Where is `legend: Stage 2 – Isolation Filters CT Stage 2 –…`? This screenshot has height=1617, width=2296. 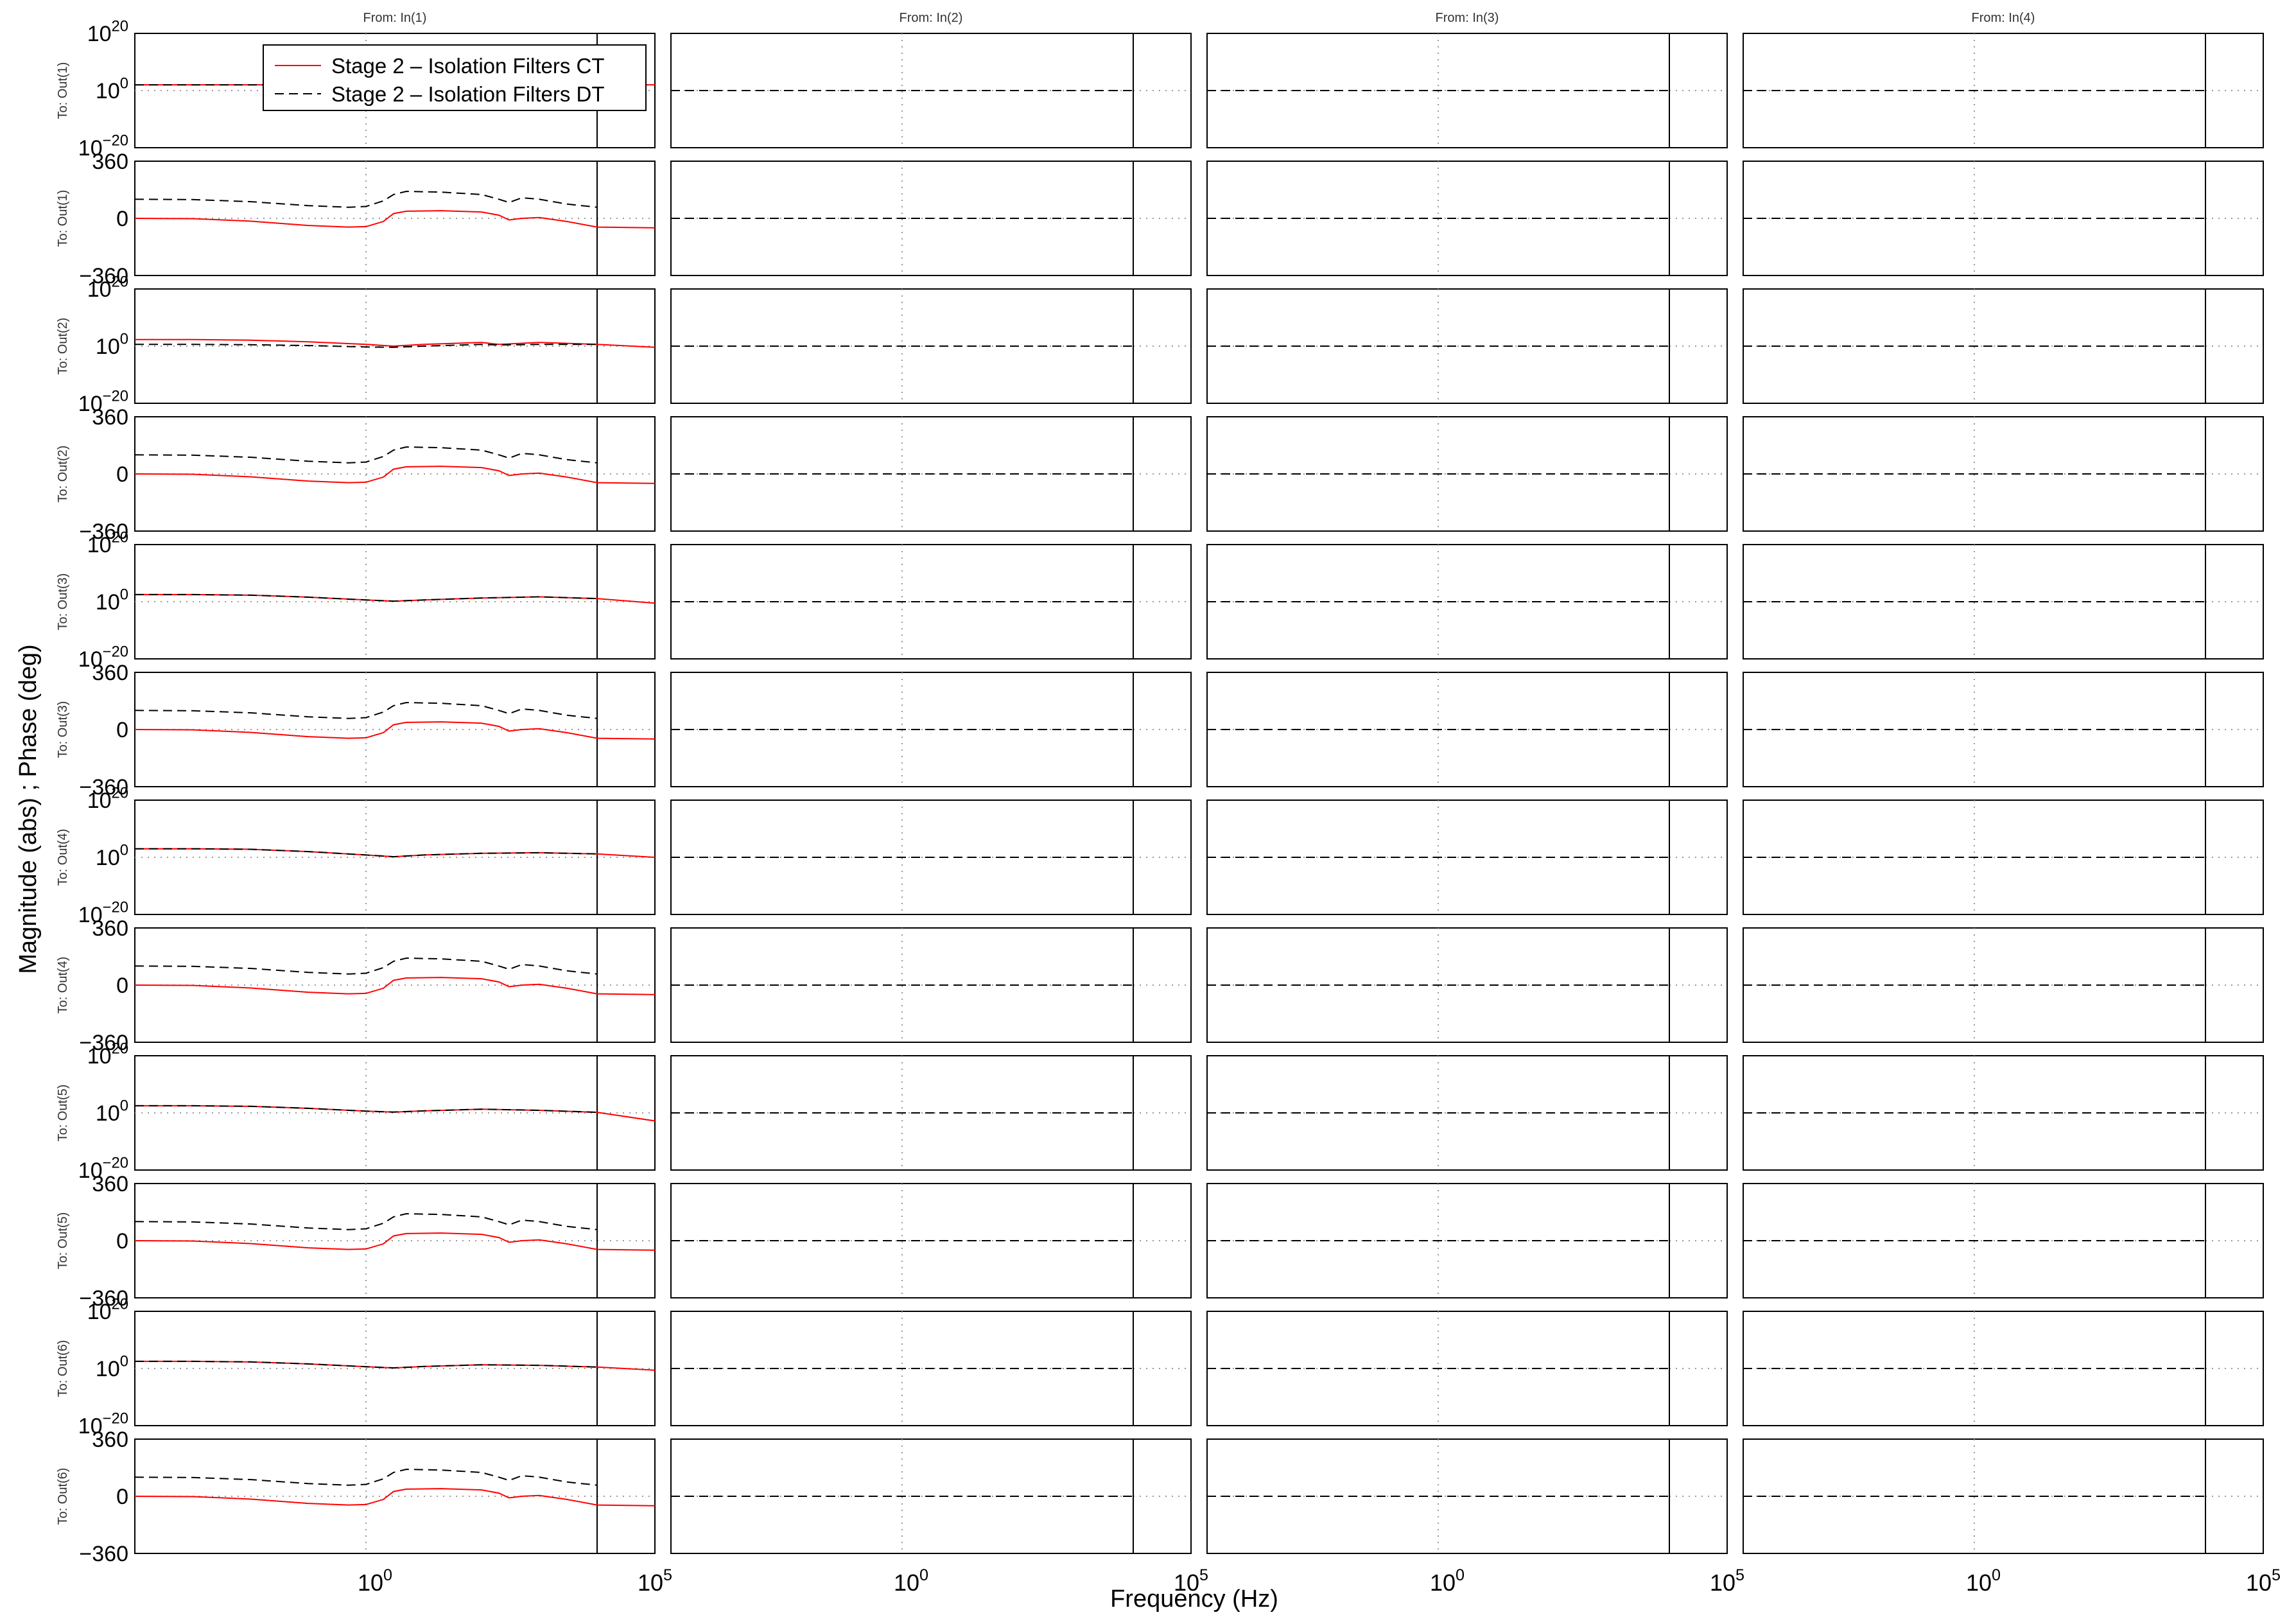
legend: Stage 2 – Isolation Filters CT Stage 2 –… is located at coordinates (455, 77).